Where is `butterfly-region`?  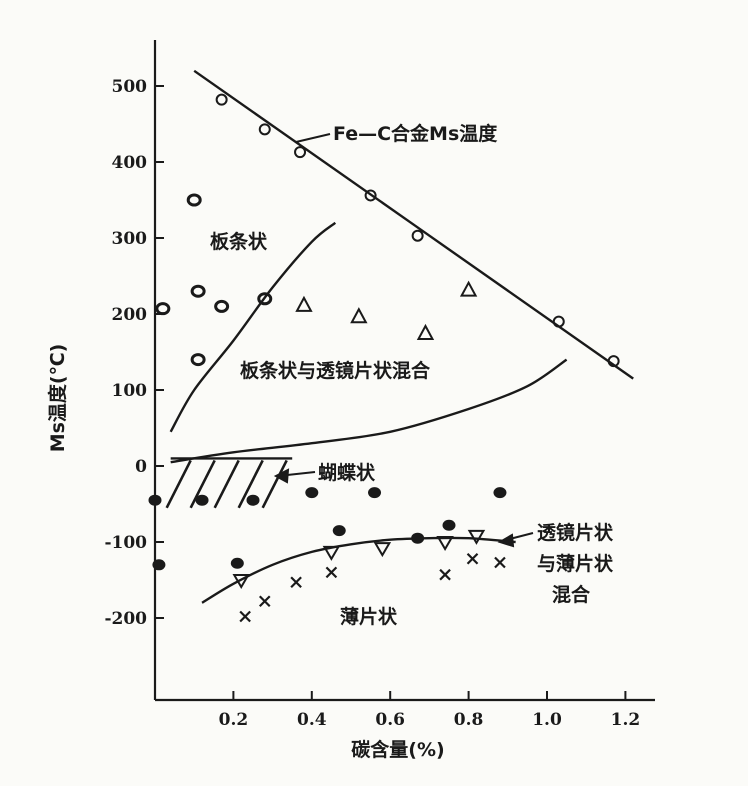
butterfly-region is located at coordinates (229, 483).